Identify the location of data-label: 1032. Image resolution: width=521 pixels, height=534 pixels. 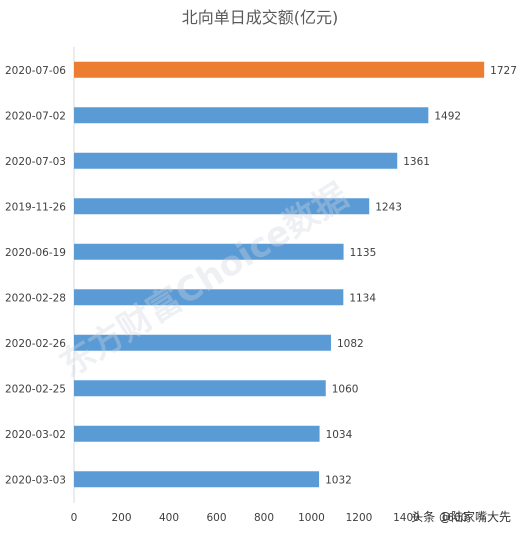
(338, 480).